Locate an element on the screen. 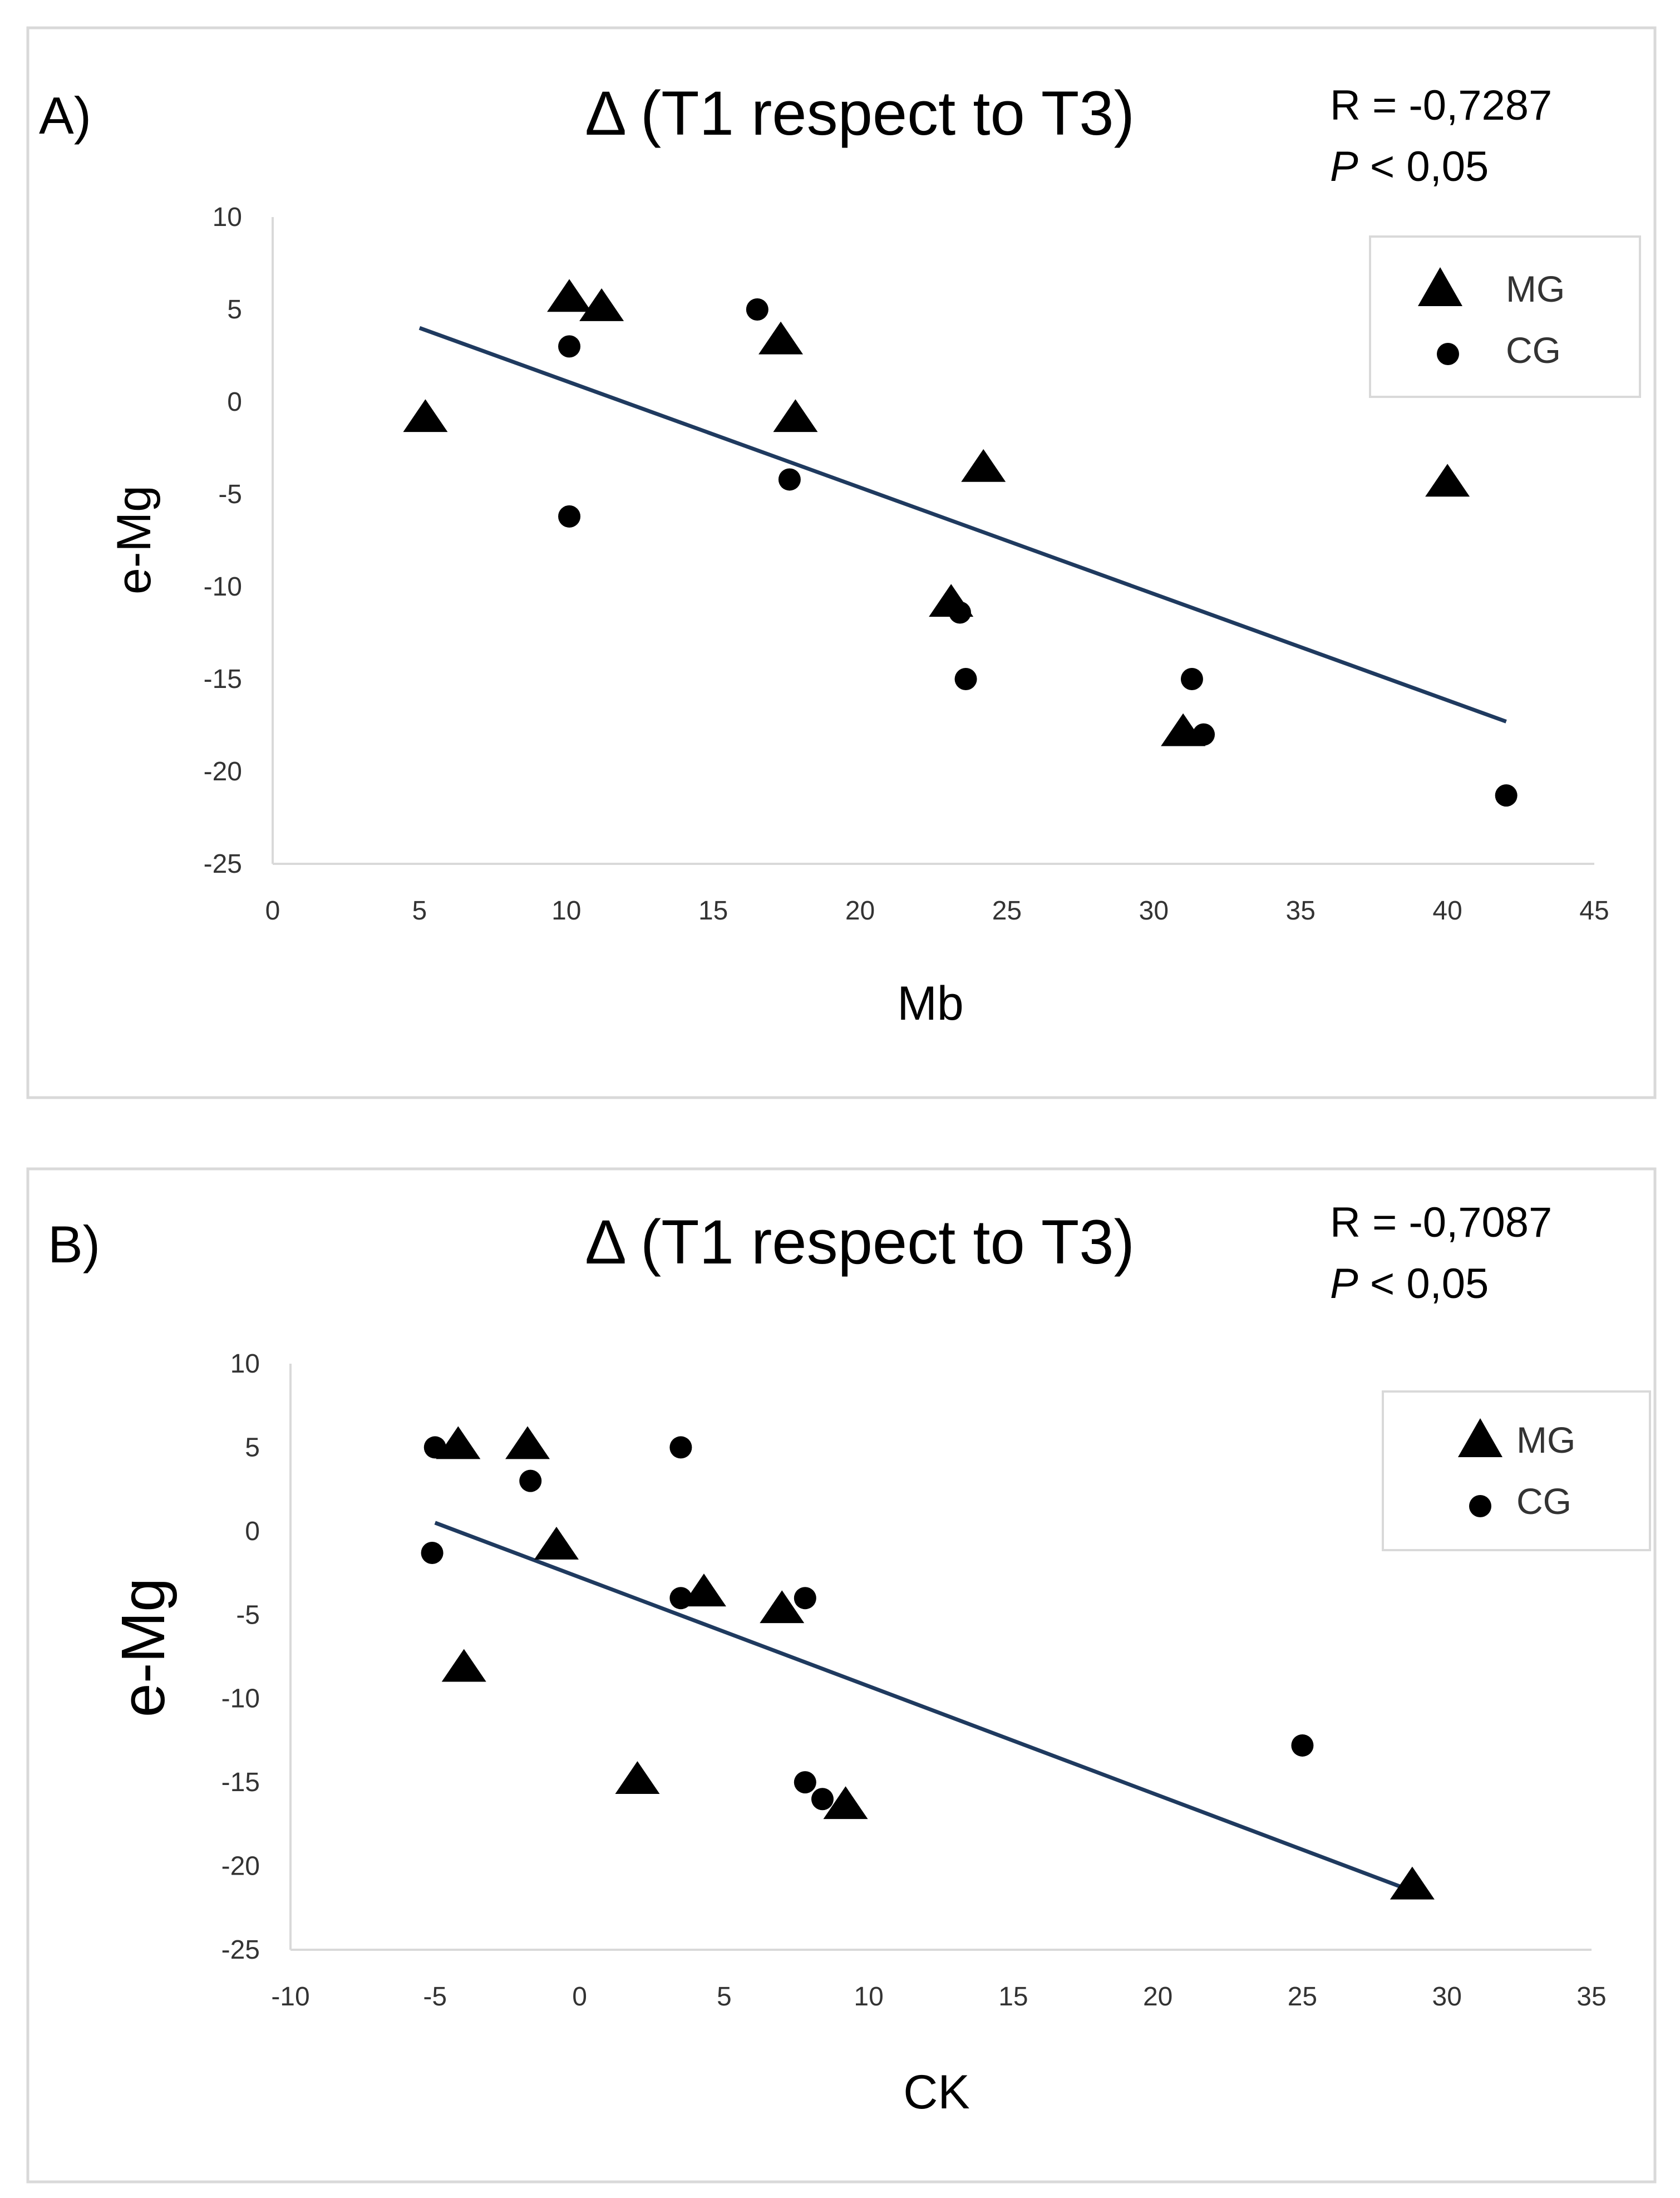 The height and width of the screenshot is (2198, 1680). panel-b-x-title: CK is located at coordinates (936, 2092).